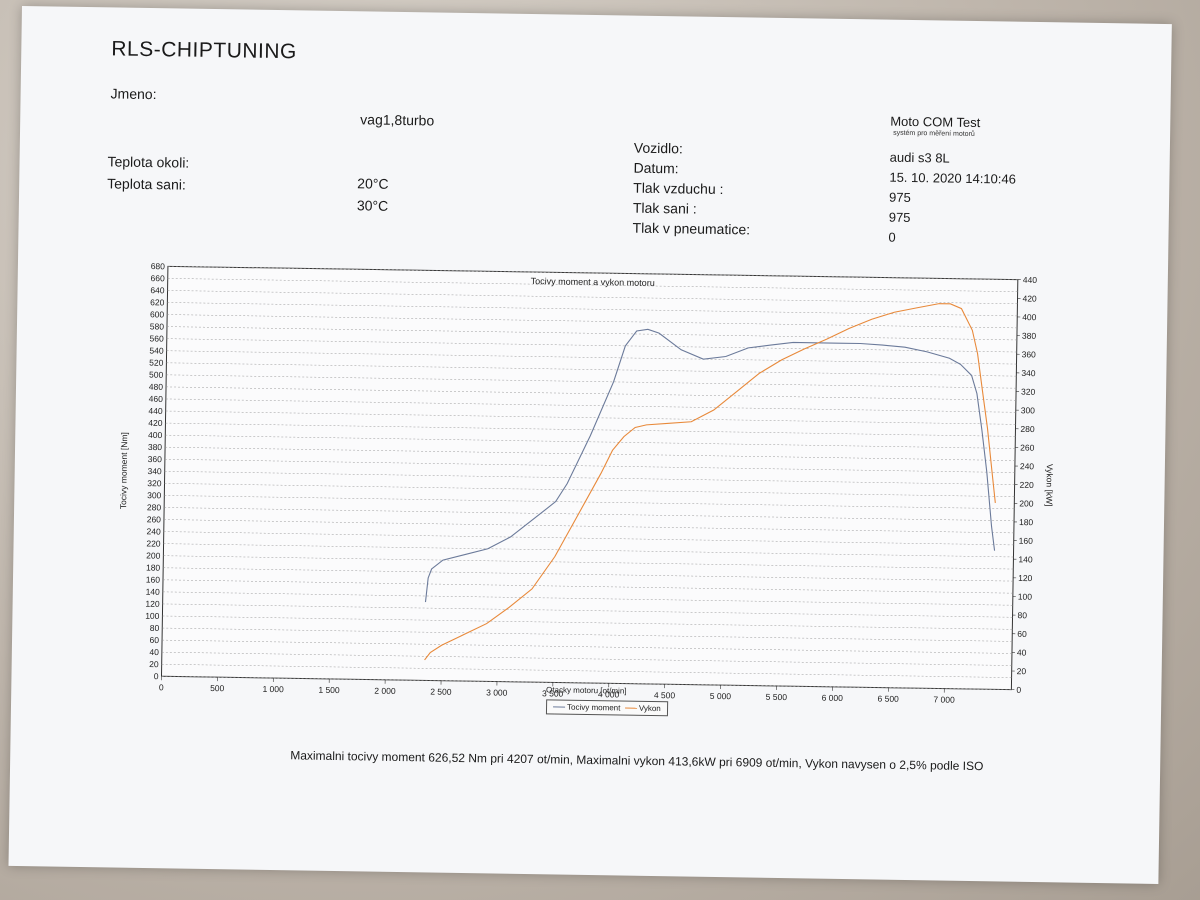 This screenshot has height=900, width=1200. Describe the element at coordinates (397, 120) in the screenshot. I see `jmeno-value: vag1,8turbo` at that location.